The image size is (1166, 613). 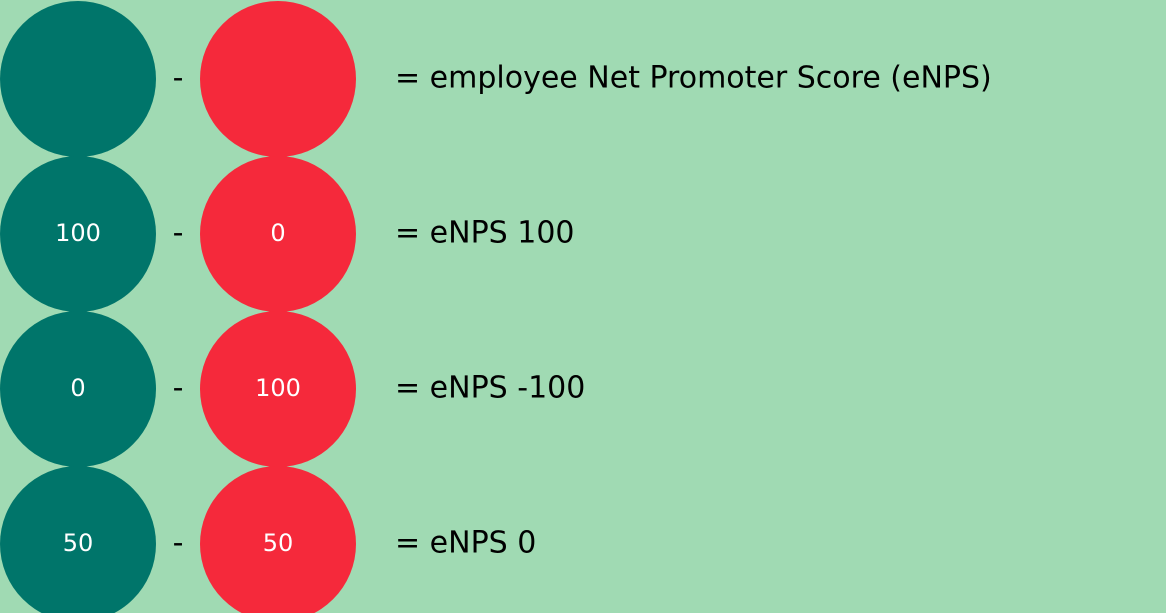 I want to click on result-text: = eNPS -100, so click(x=490, y=388).